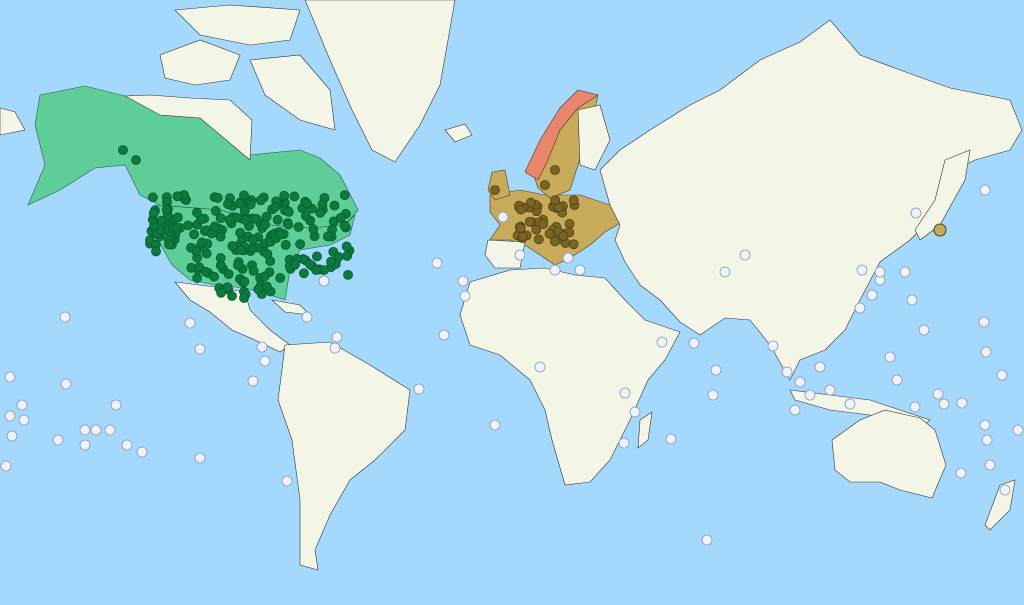 Image resolution: width=1024 pixels, height=605 pixels. What do you see at coordinates (458, 133) in the screenshot?
I see `iceland` at bounding box center [458, 133].